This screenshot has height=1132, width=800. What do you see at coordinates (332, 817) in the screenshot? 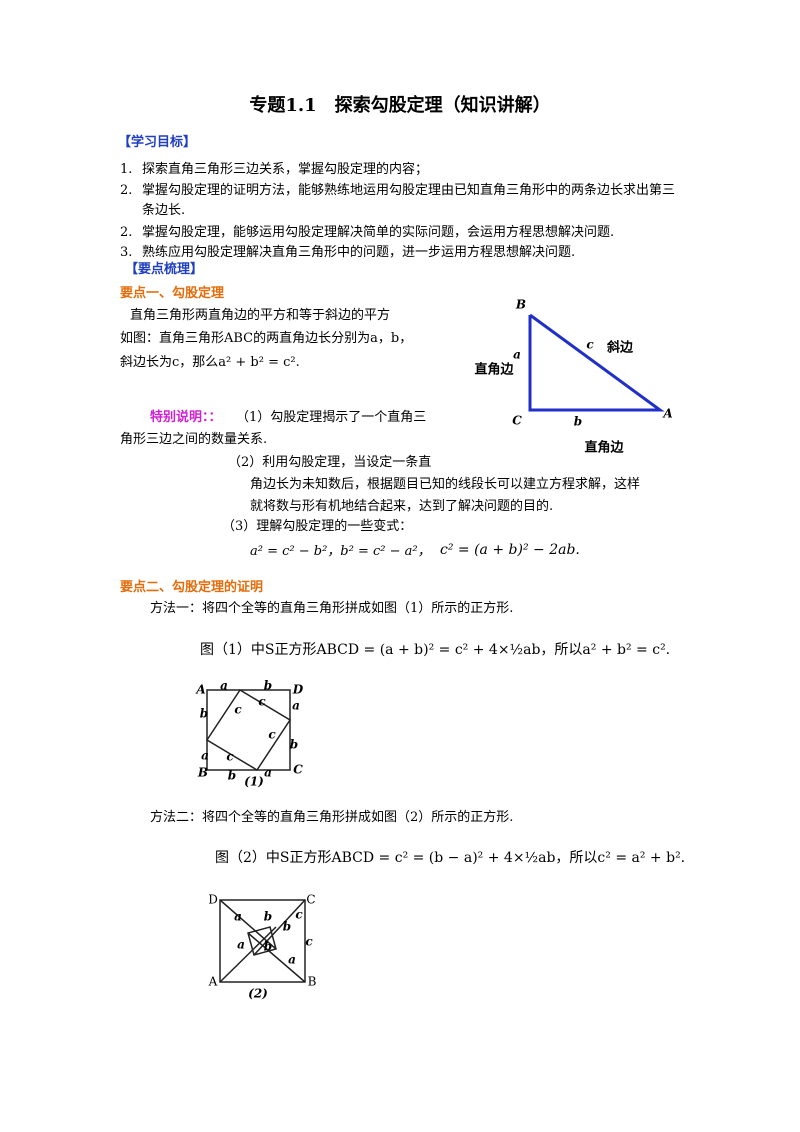
I see `text: 方法二：将四个全等的直角三角形拼成如图（2）所示的正方形.` at bounding box center [332, 817].